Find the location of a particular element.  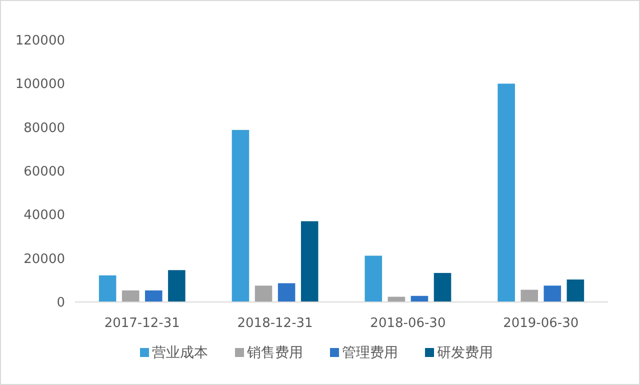

y-tick-label: 60000 is located at coordinates (44, 172).